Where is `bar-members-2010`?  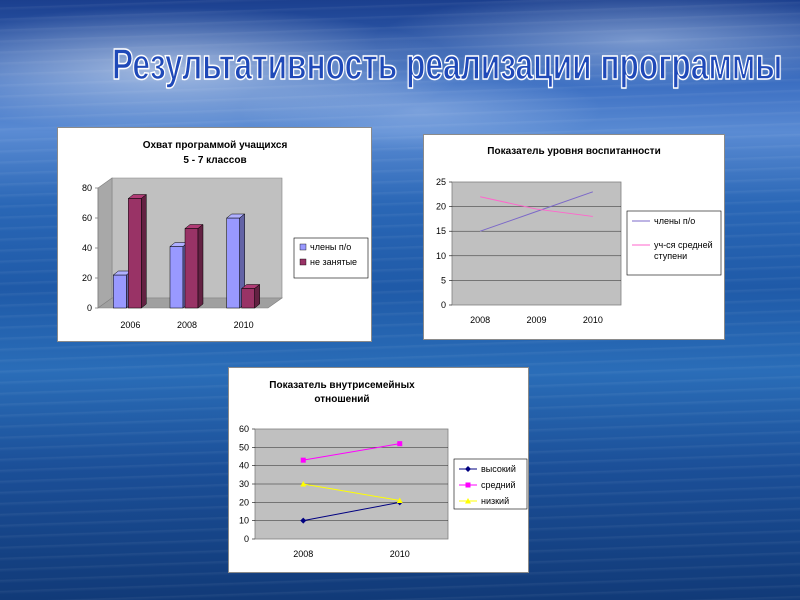 bar-members-2010 is located at coordinates (235, 261).